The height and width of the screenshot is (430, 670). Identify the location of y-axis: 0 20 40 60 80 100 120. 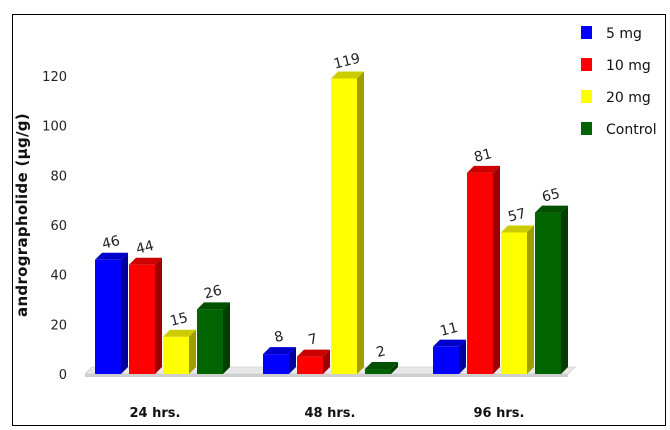
(54, 226).